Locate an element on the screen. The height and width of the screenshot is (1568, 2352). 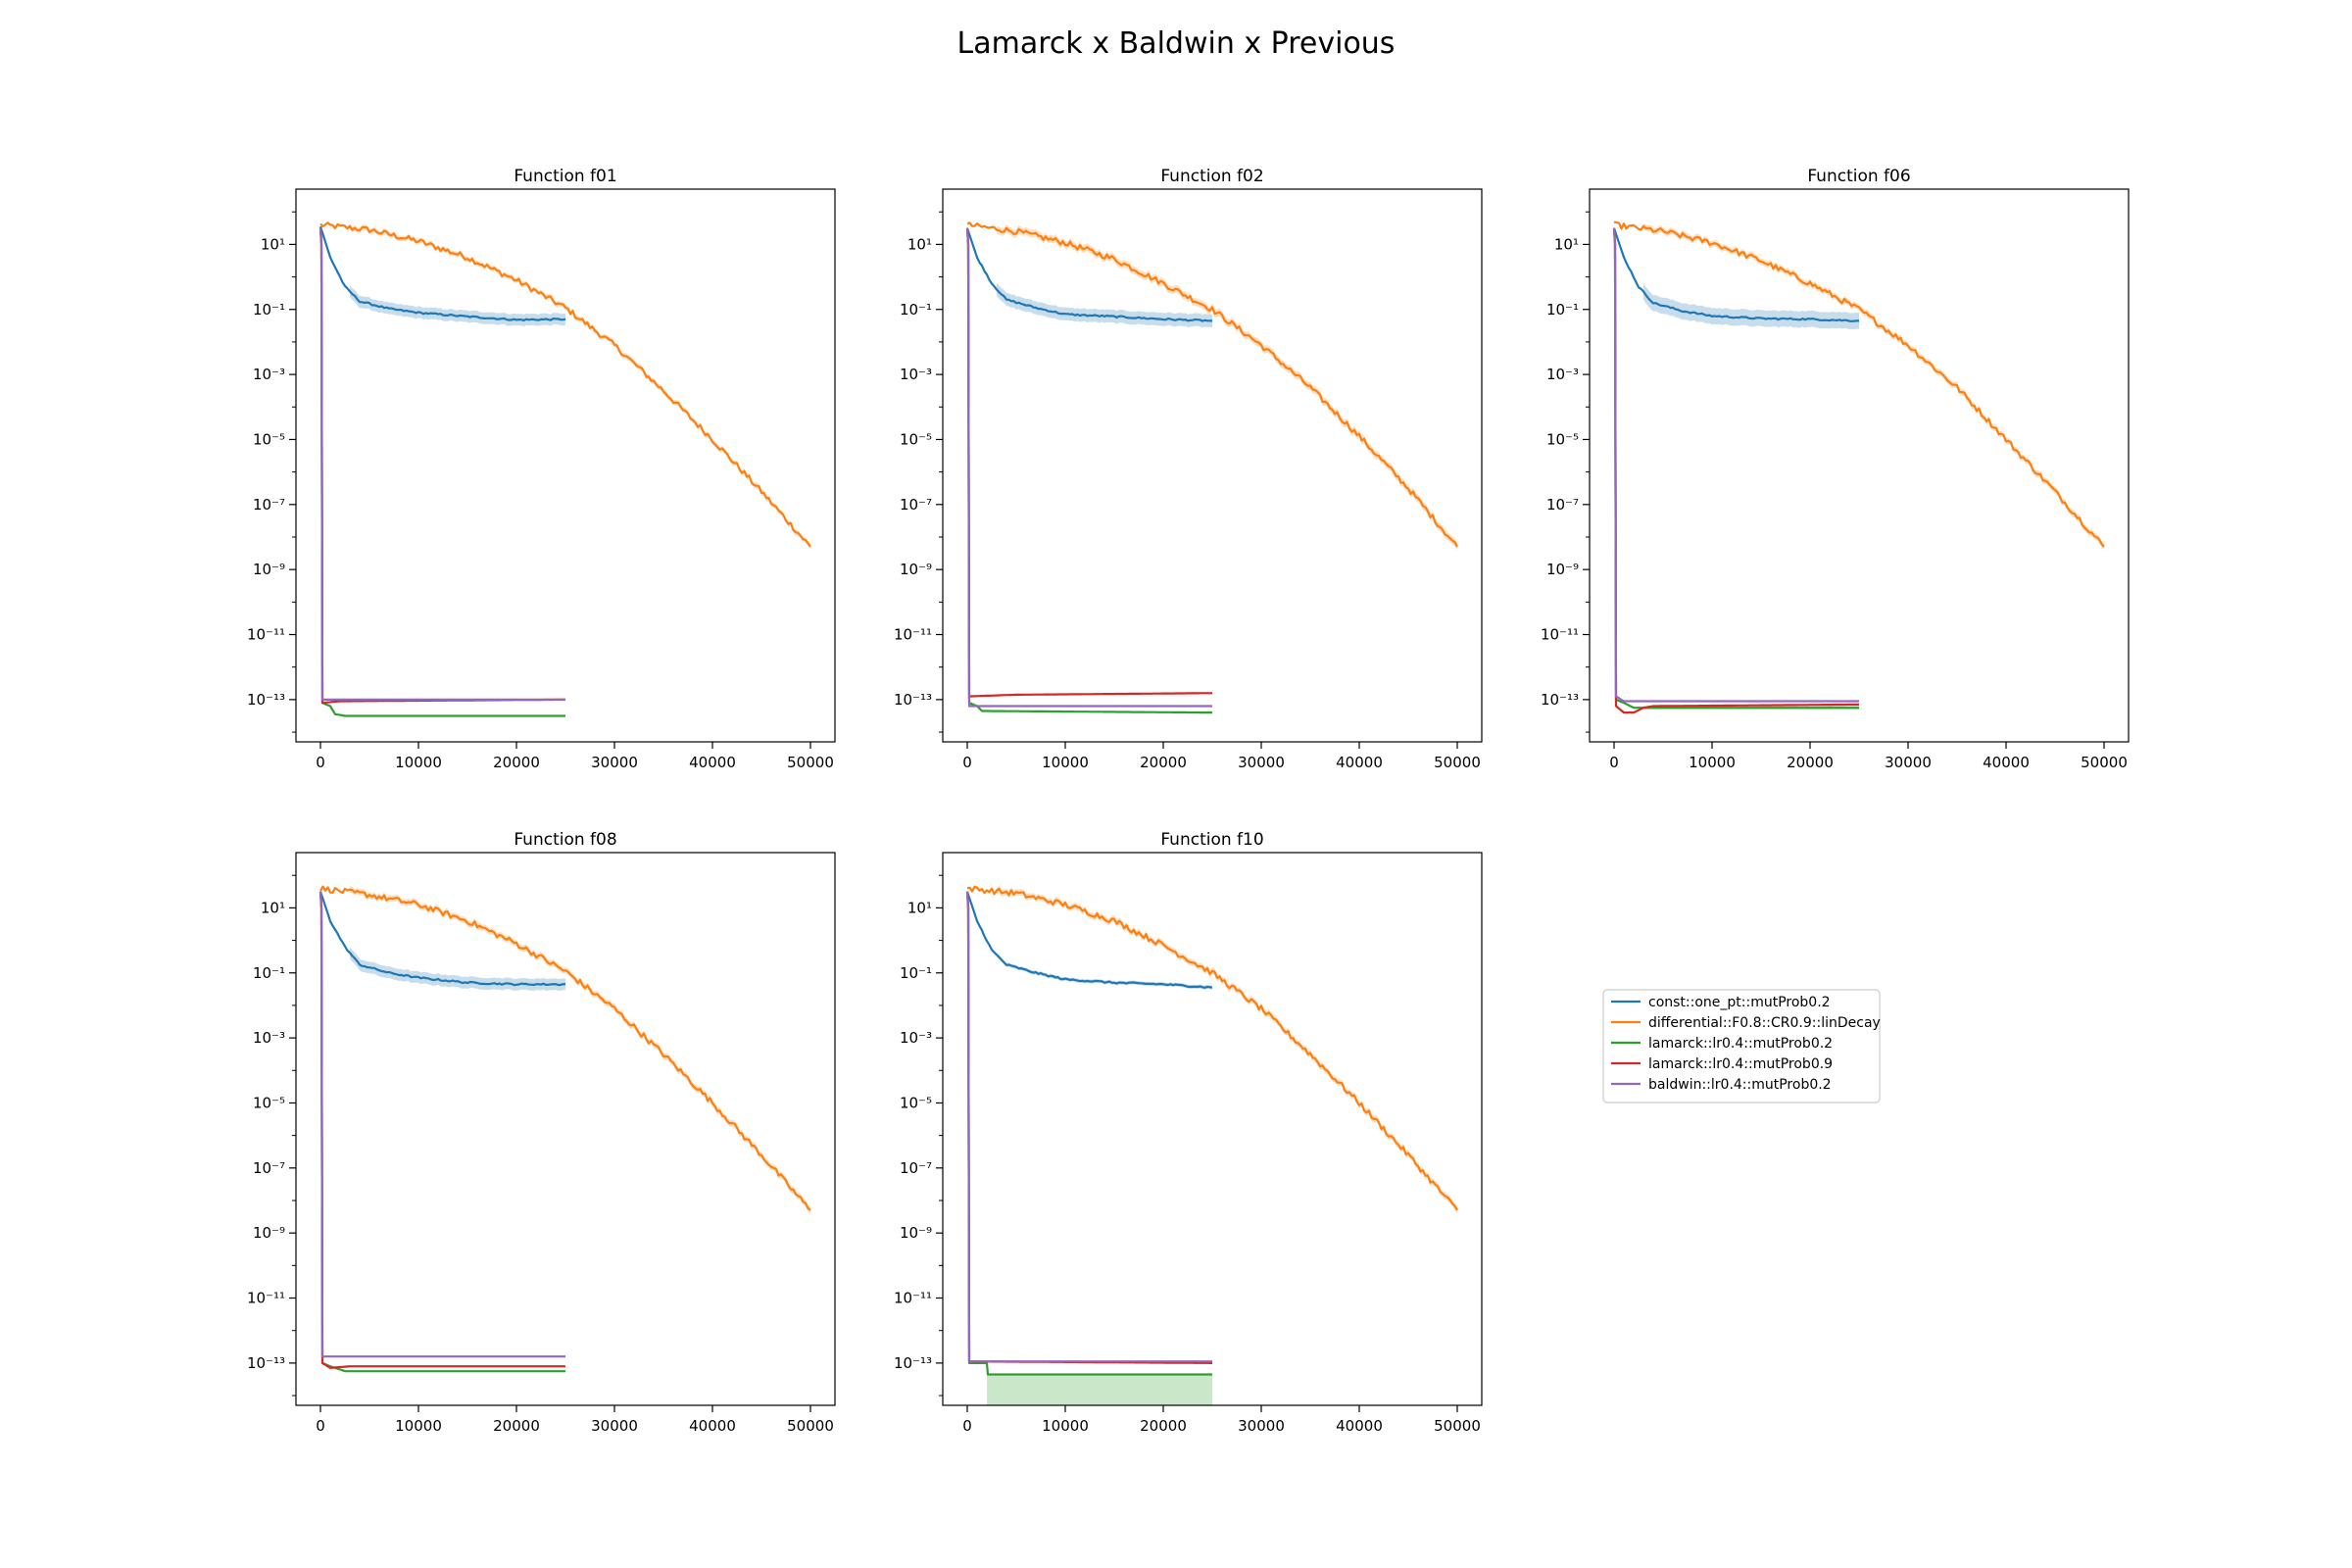
subplot-title: Function f06 is located at coordinates (1858, 176).